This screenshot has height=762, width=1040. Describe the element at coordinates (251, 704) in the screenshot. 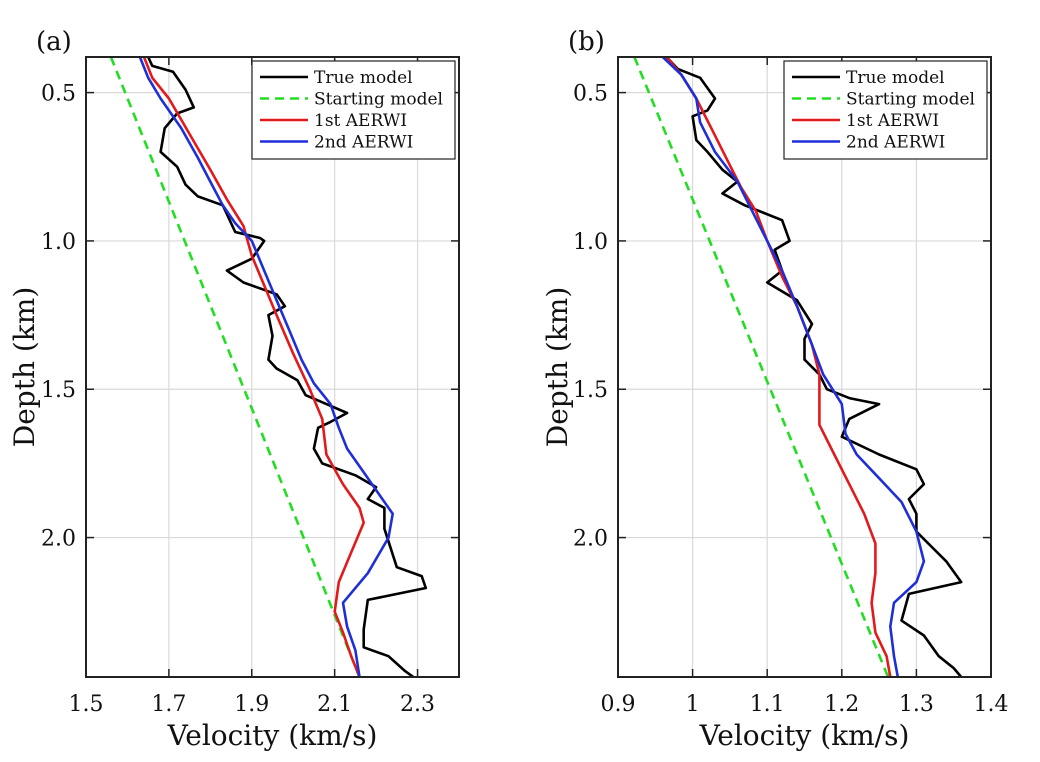

I see `x-tick-label: 1.9` at that location.